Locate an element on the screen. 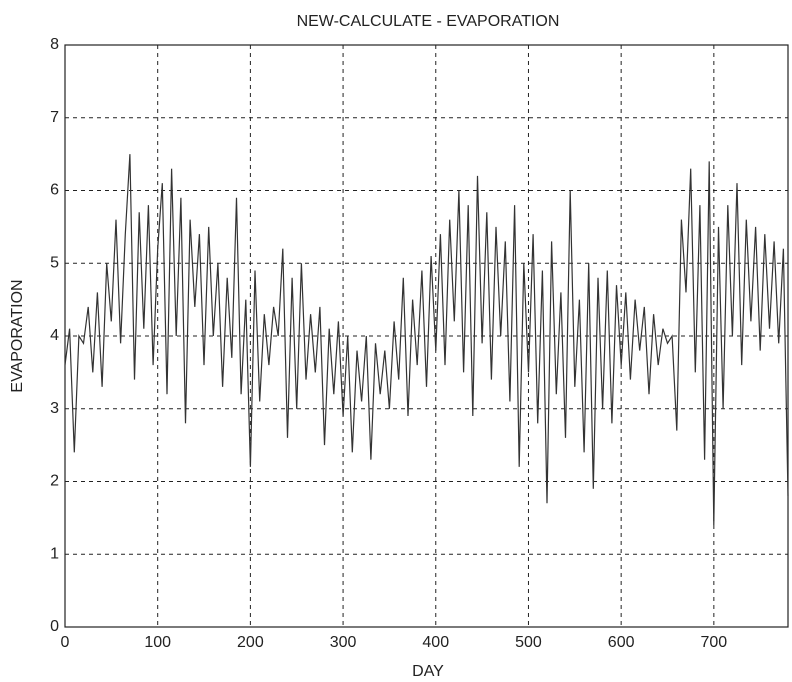 The height and width of the screenshot is (682, 792). y-tick-label: 3 is located at coordinates (54, 408).